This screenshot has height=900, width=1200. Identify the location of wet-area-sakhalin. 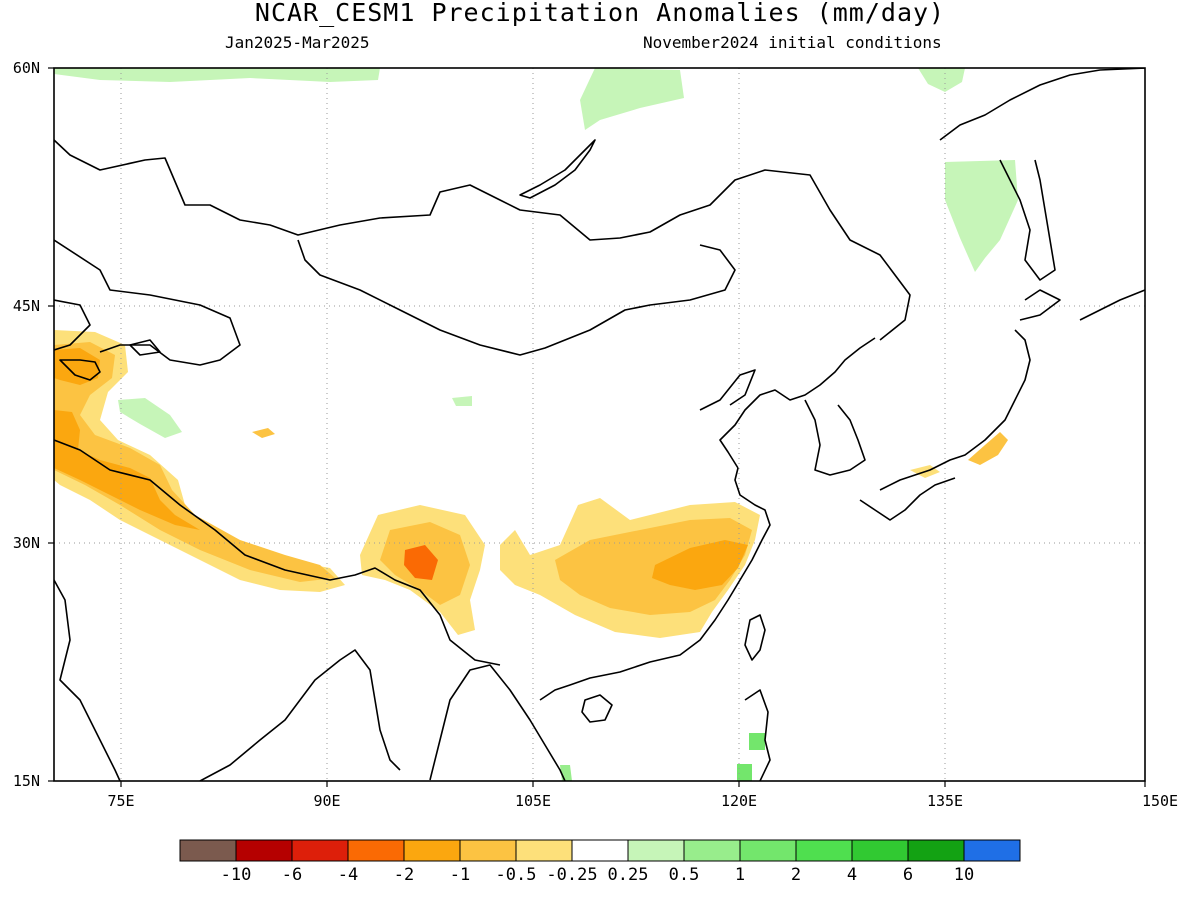
(981, 216).